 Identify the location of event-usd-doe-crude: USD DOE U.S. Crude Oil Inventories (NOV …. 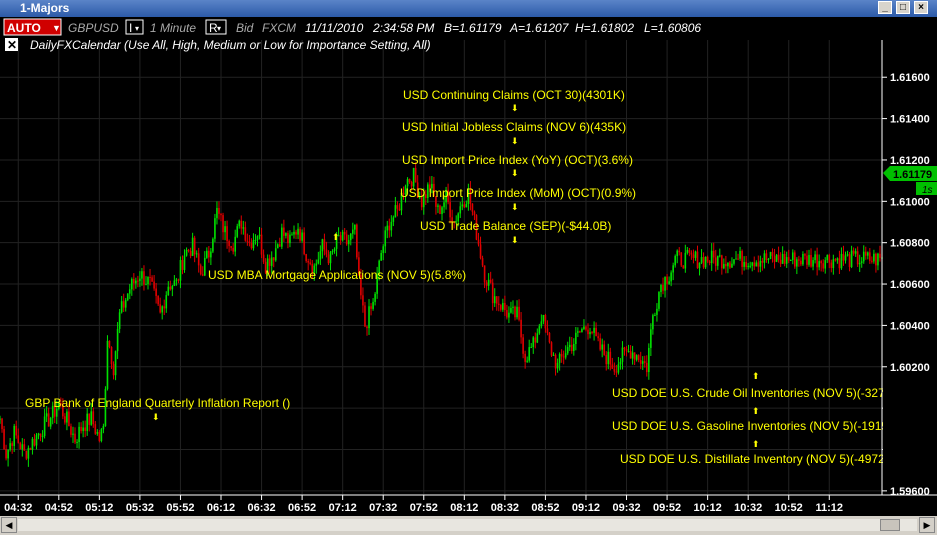
(757, 393).